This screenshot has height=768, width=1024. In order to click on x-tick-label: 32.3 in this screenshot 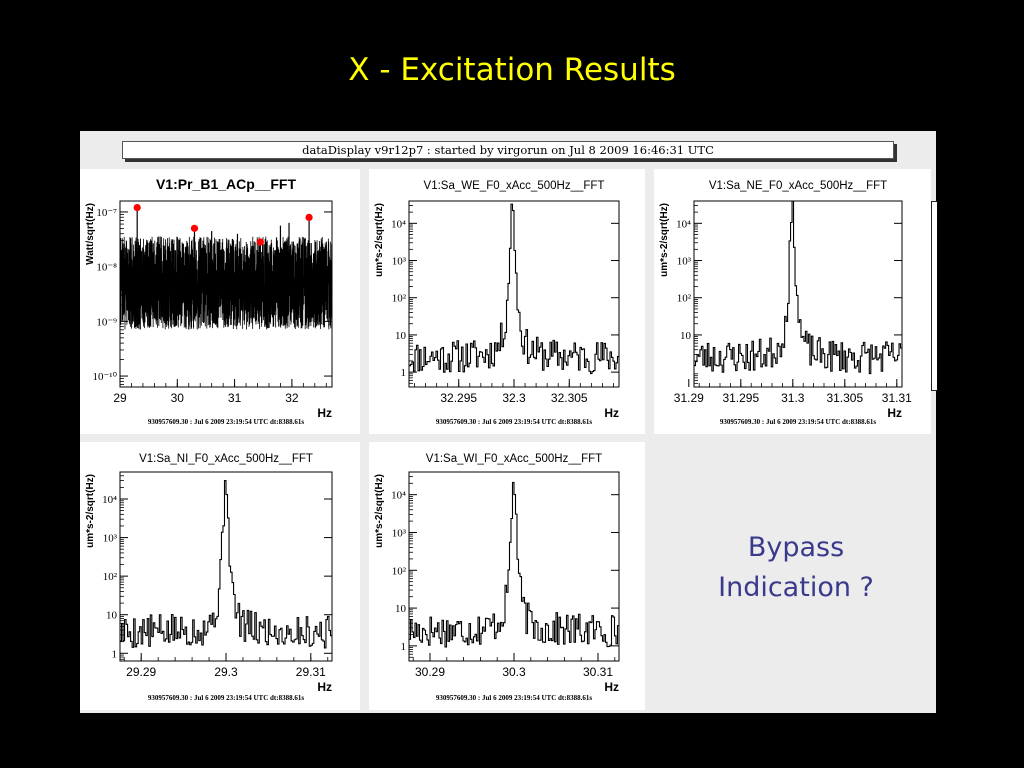, I will do `click(514, 398)`.